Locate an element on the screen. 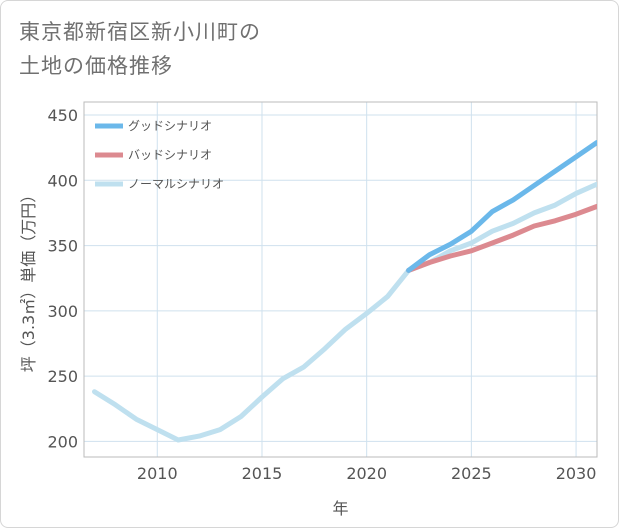 The width and height of the screenshot is (621, 530). chart-title-line-2: 土地の価格推移 is located at coordinates (96, 66).